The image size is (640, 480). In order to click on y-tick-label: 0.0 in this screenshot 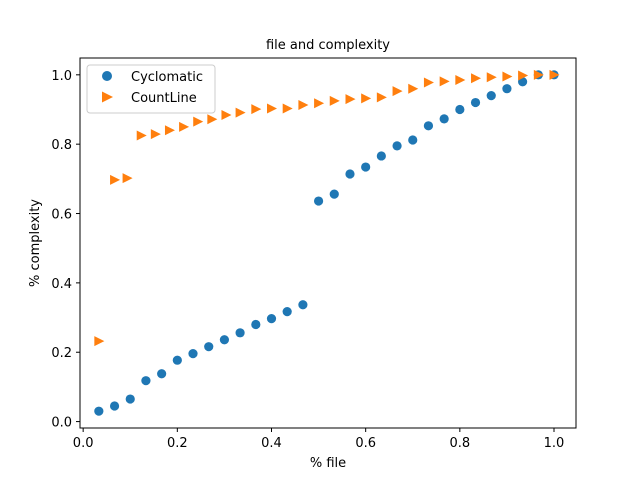, I will do `click(61, 423)`.